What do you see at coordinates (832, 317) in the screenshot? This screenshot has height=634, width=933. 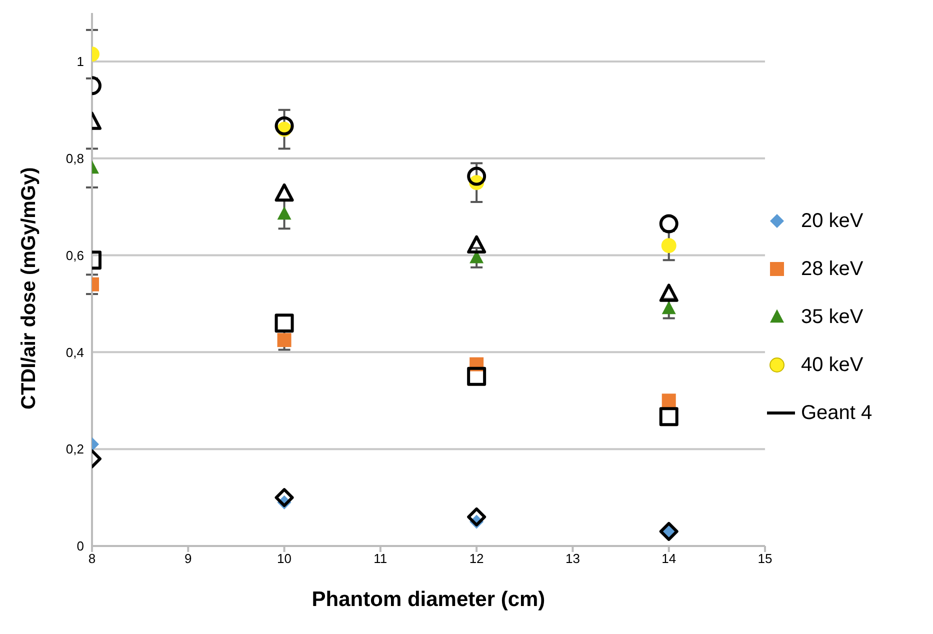 I see `legend-label: 35 keV` at bounding box center [832, 317].